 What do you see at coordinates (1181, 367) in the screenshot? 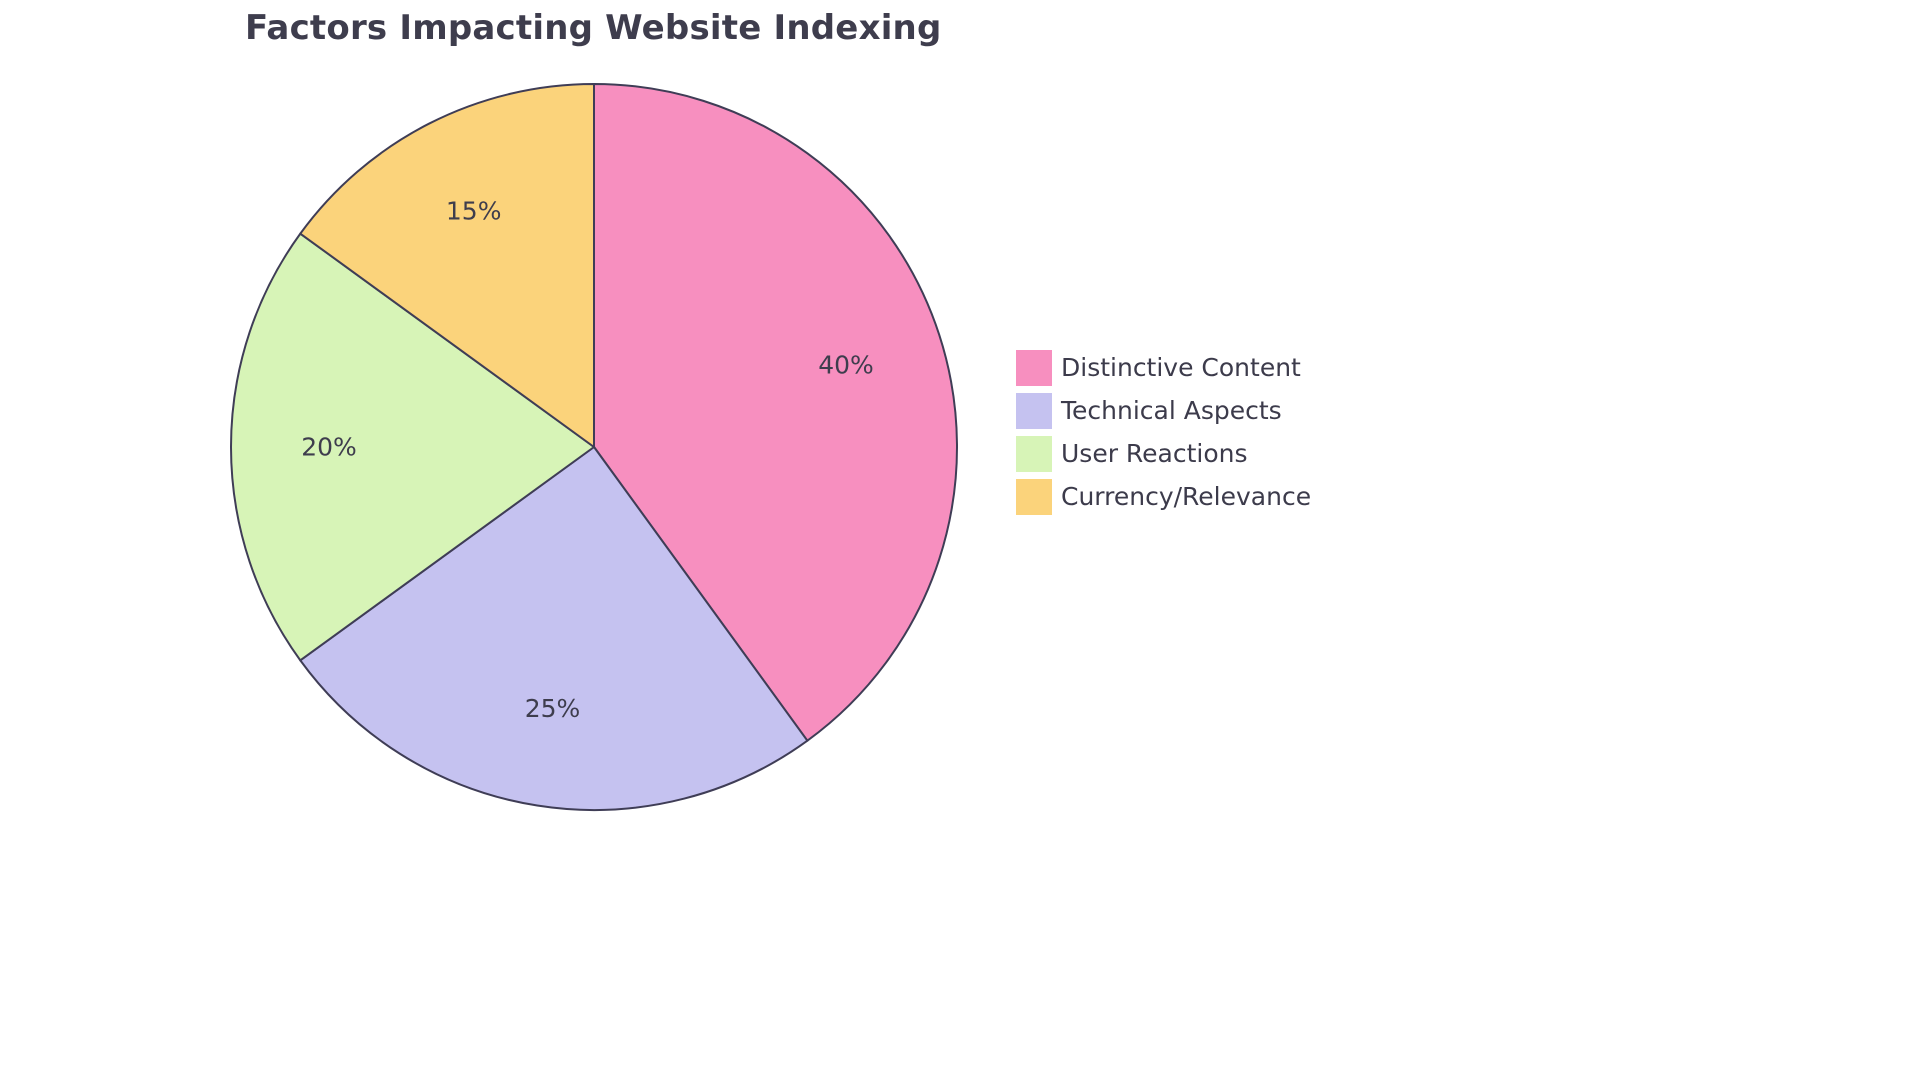
I see `legend-label: Distinctive Content` at bounding box center [1181, 367].